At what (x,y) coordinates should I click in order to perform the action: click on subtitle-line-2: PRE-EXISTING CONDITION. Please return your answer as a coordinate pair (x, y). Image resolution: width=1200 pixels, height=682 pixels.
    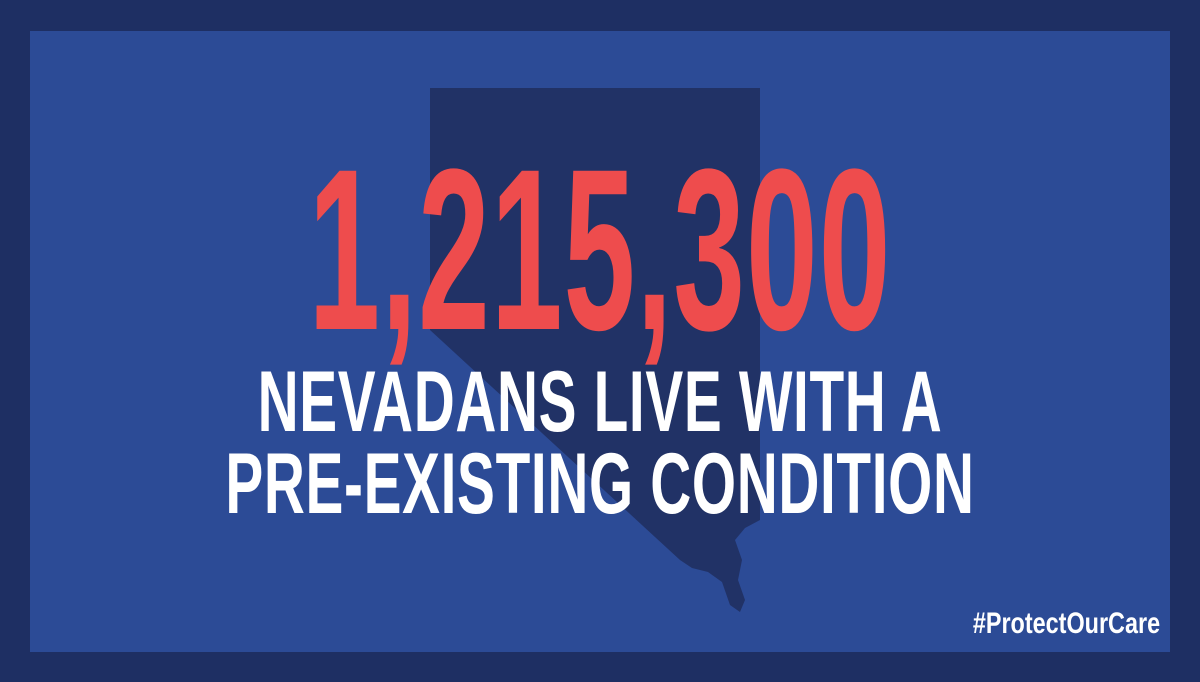
    Looking at the image, I should click on (600, 484).